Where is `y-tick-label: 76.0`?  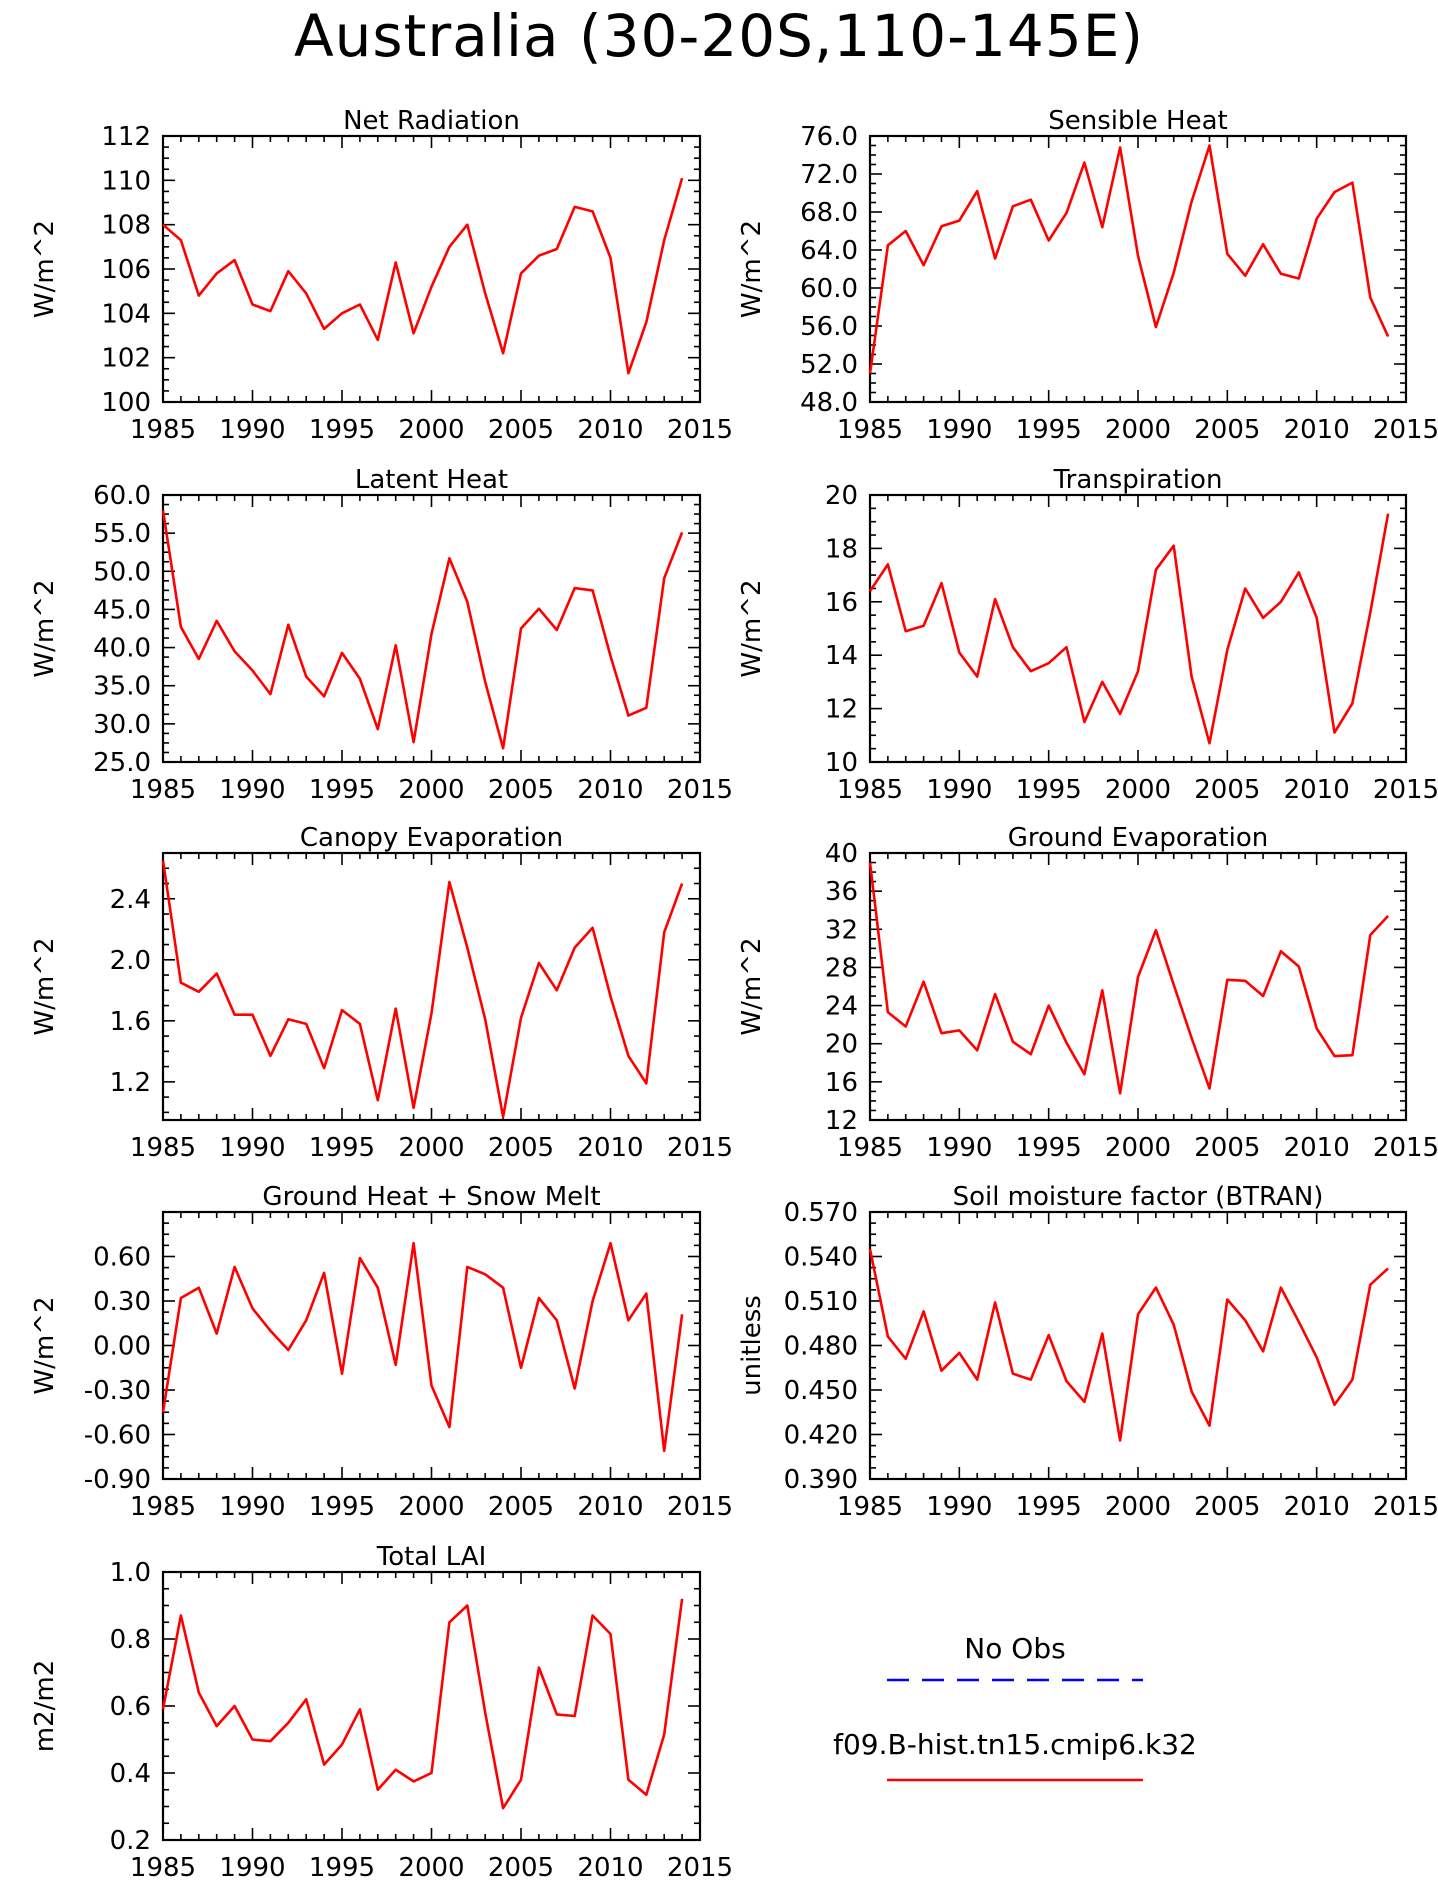
y-tick-label: 76.0 is located at coordinates (829, 137).